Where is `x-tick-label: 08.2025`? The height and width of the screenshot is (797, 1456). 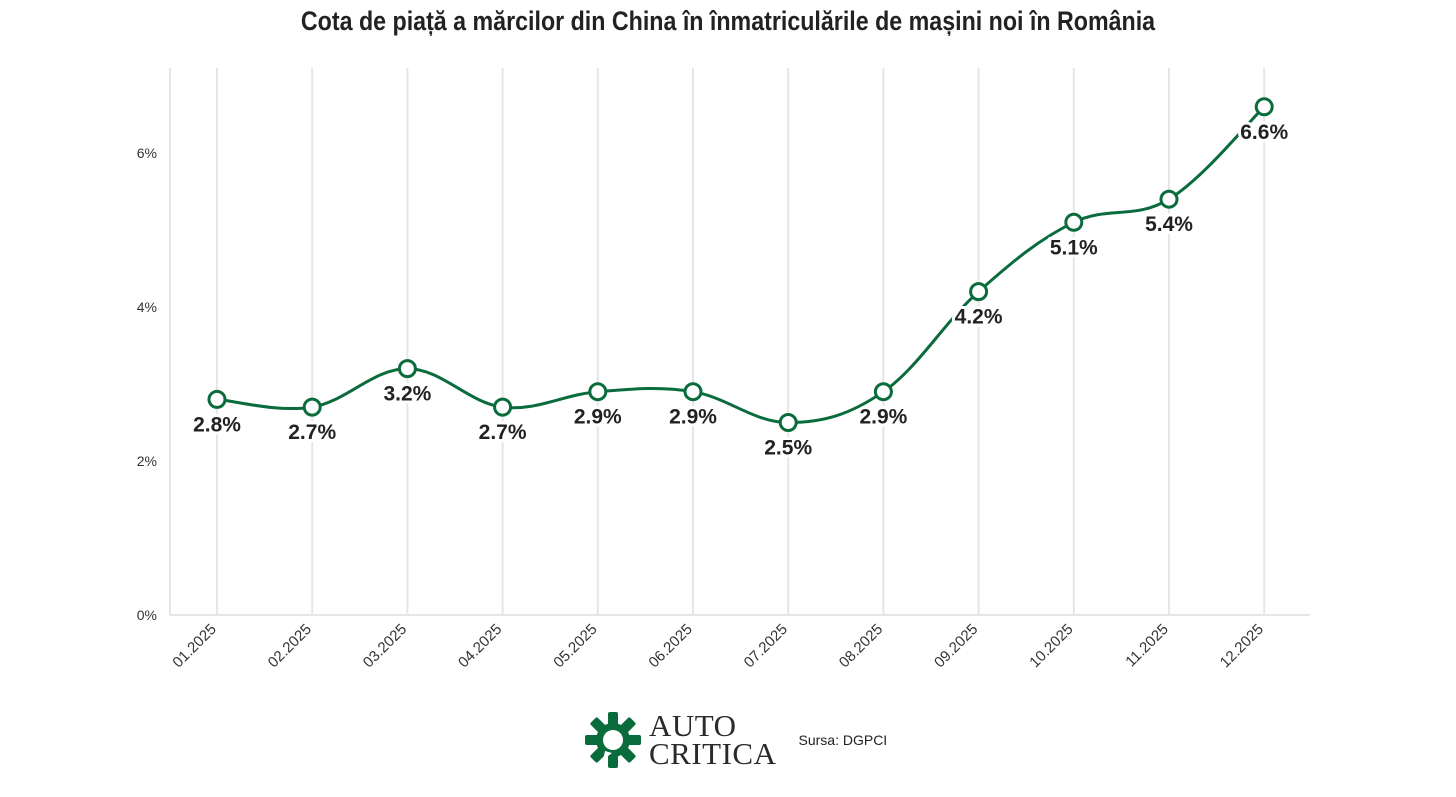
x-tick-label: 08.2025 is located at coordinates (861, 646).